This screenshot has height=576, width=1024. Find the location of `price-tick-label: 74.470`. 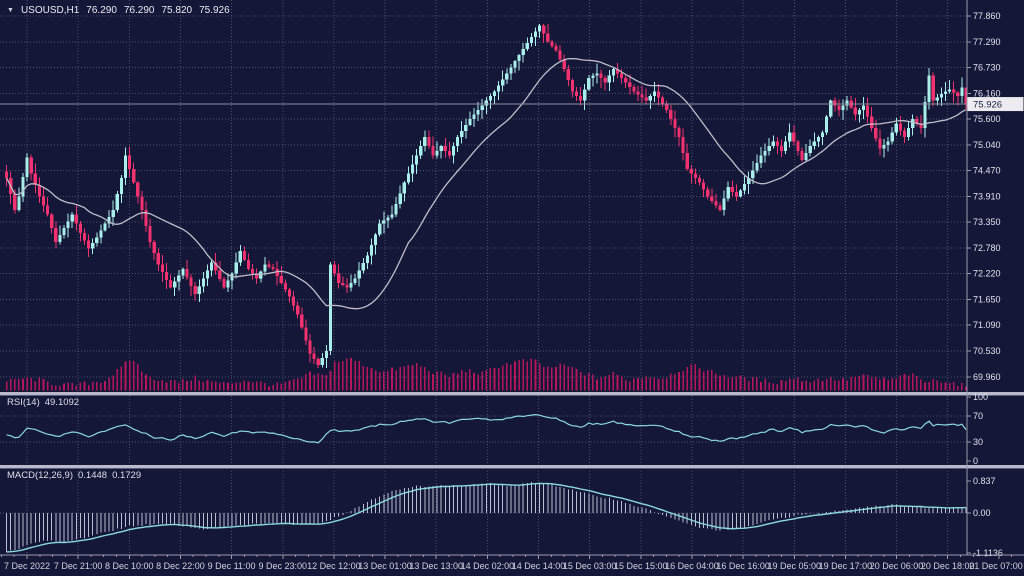

price-tick-label: 74.470 is located at coordinates (987, 171).